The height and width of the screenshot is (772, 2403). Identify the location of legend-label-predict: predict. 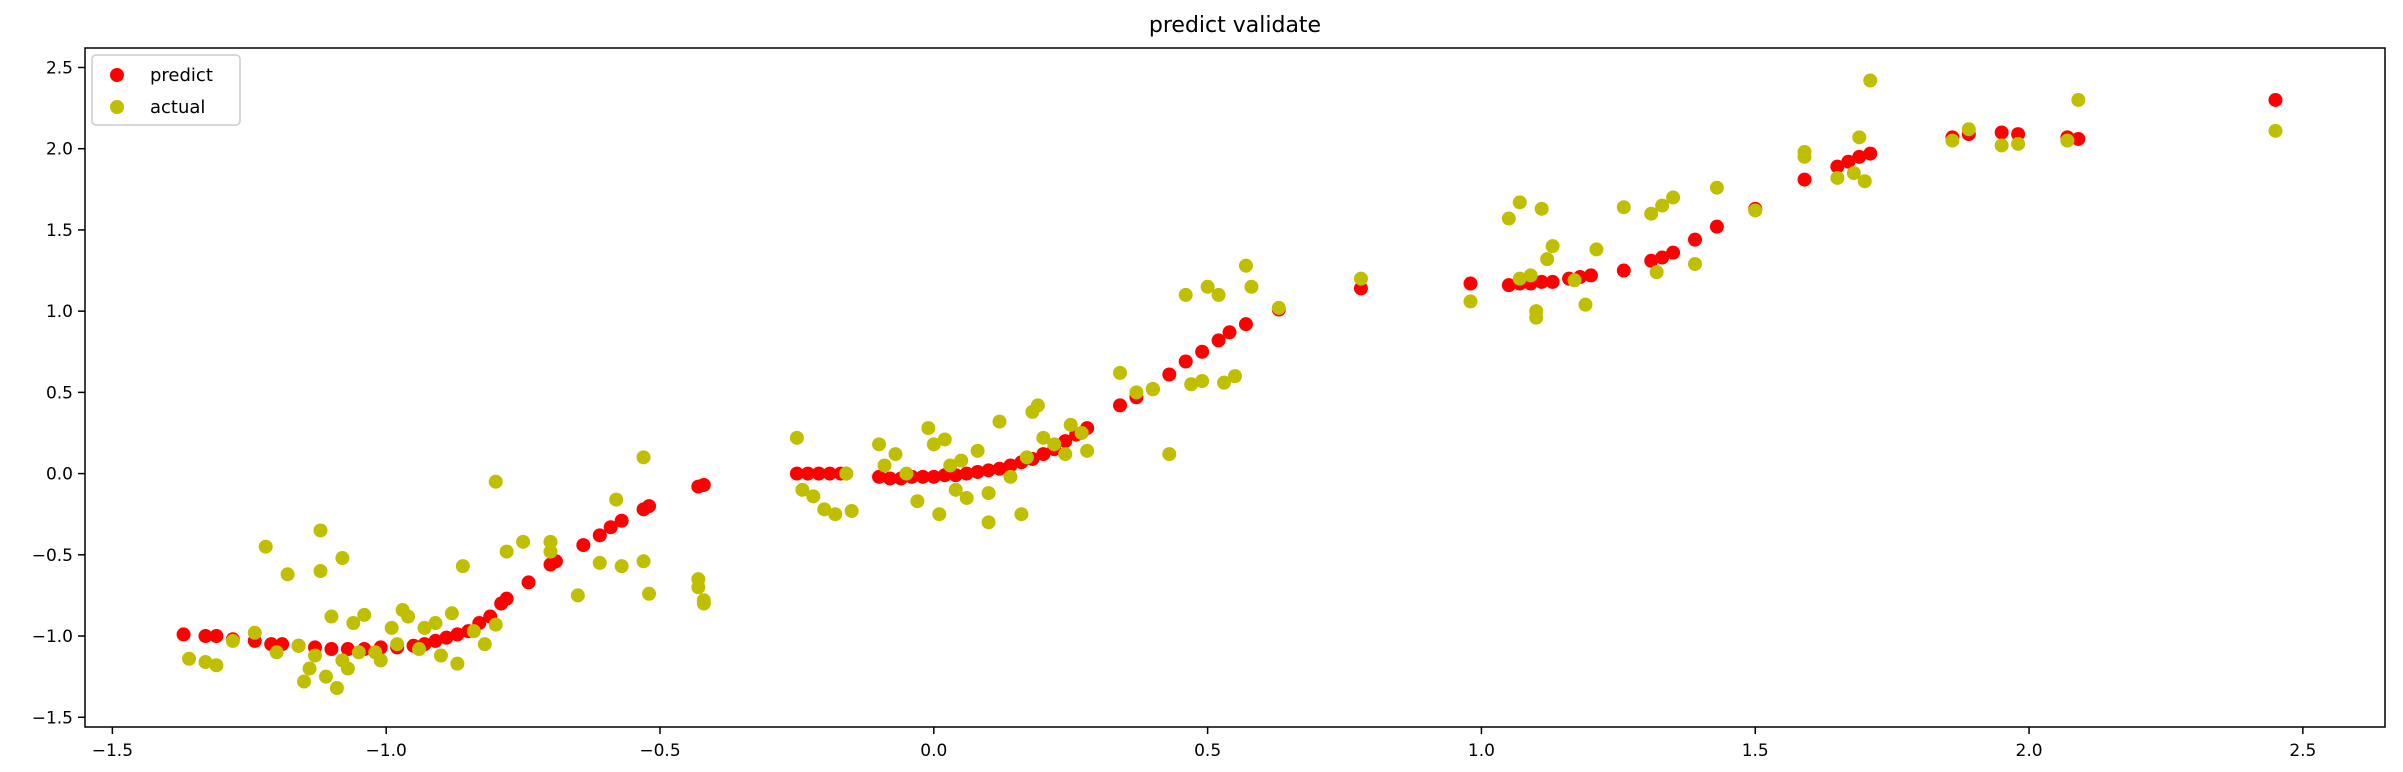
(181, 75).